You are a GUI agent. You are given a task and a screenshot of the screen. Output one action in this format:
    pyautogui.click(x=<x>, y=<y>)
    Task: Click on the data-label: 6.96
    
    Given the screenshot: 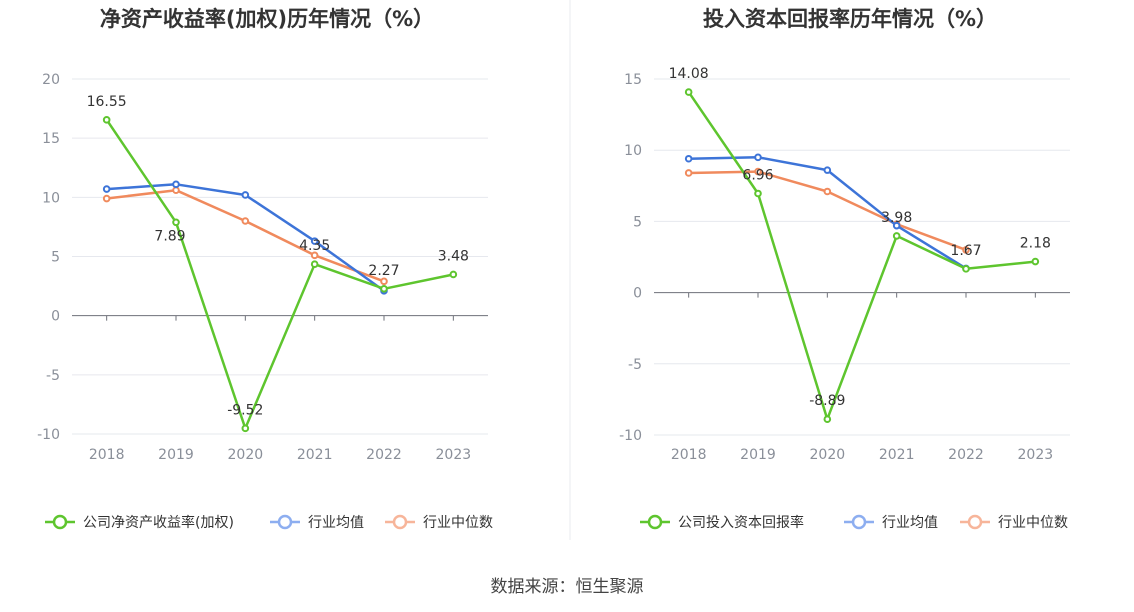 What is the action you would take?
    pyautogui.click(x=757, y=175)
    